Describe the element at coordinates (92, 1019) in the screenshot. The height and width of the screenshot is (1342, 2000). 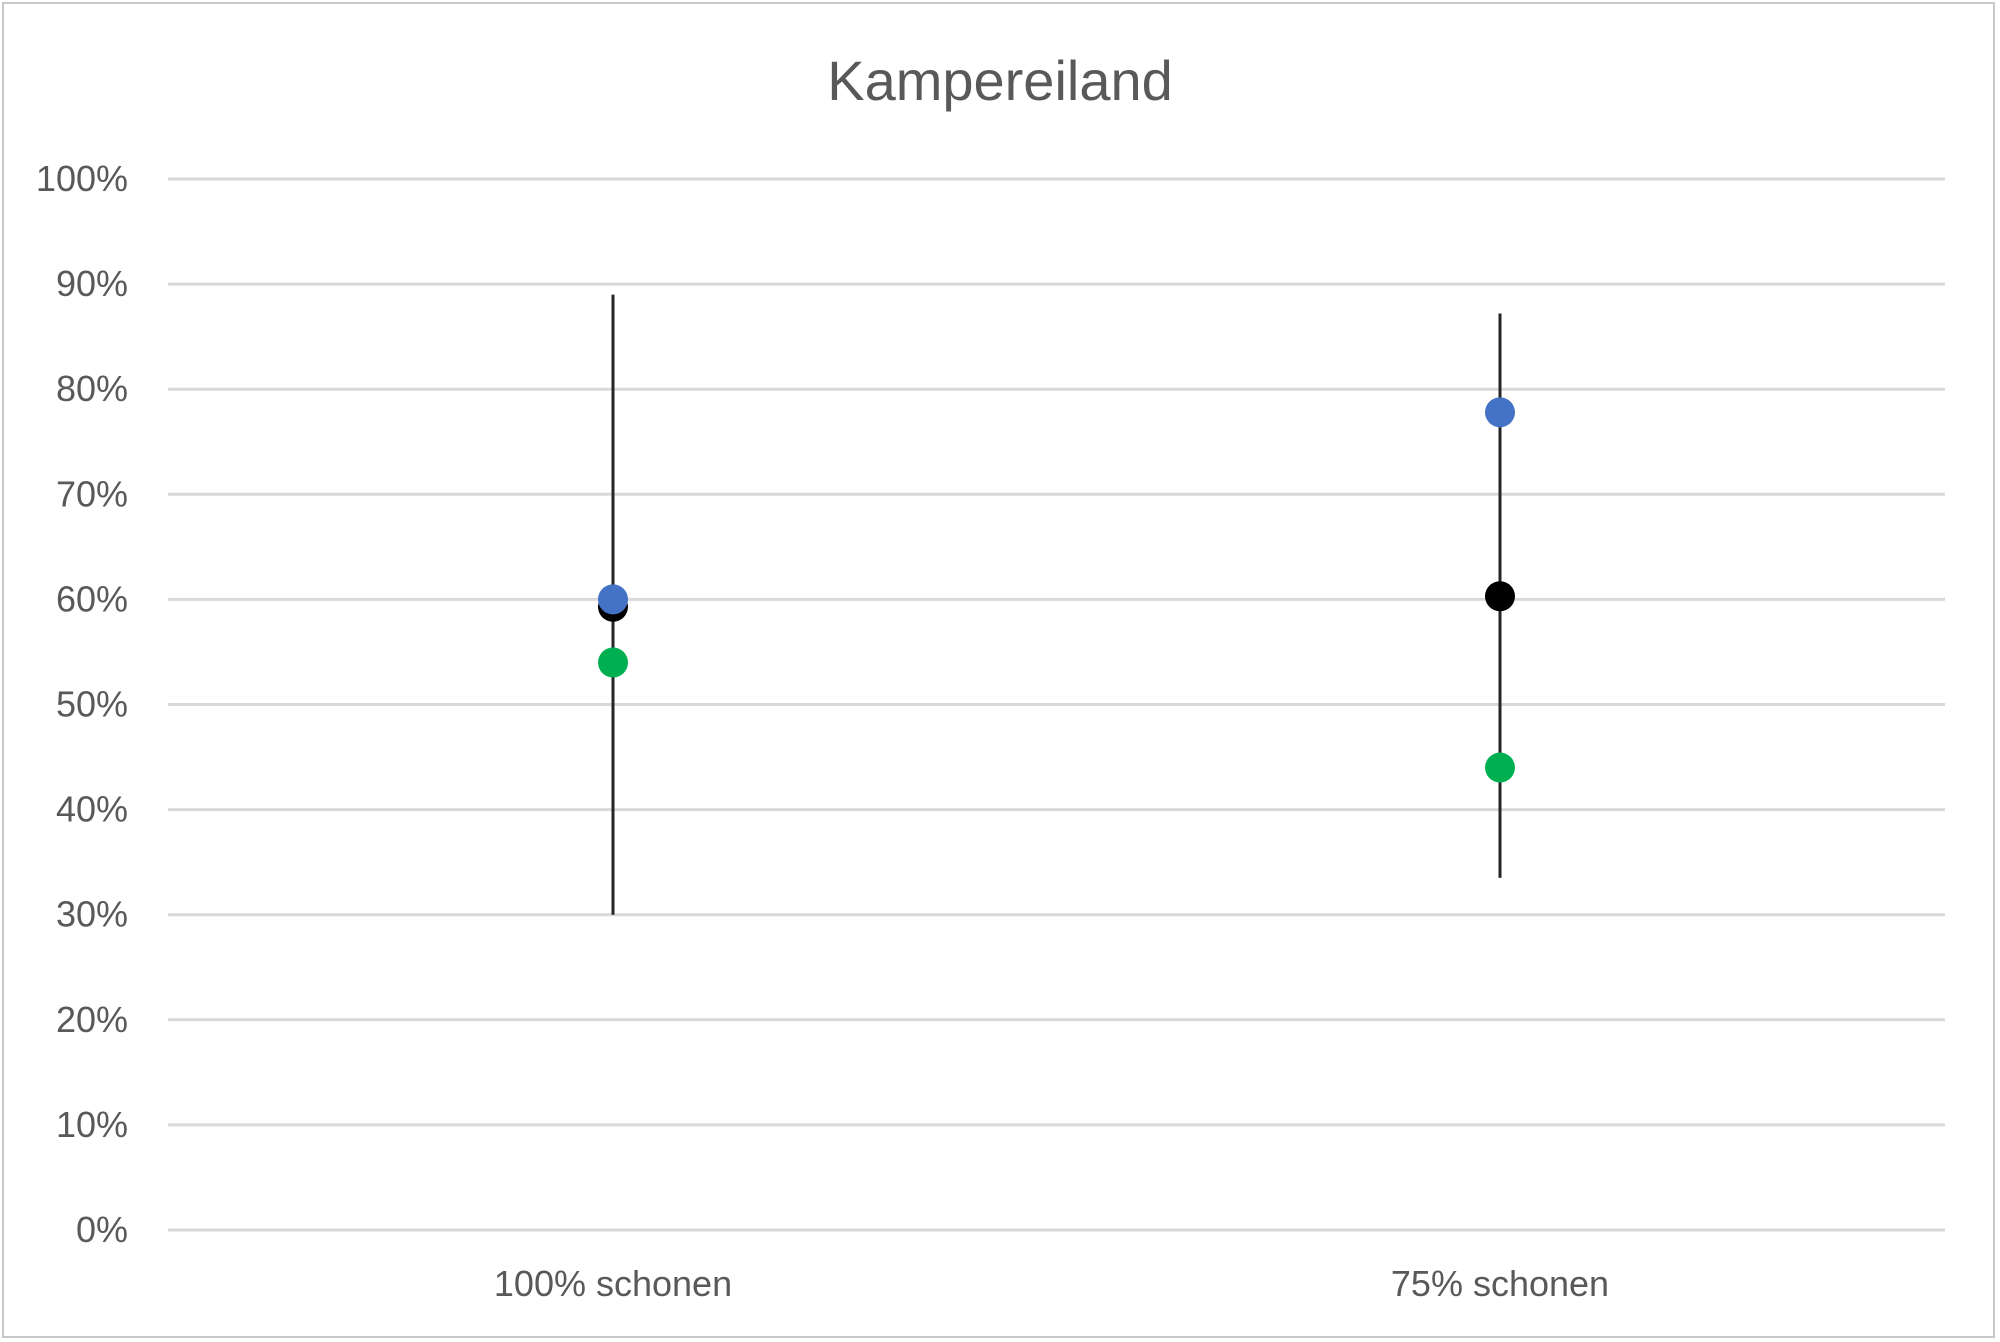
I see `y-tick-label: 20%` at that location.